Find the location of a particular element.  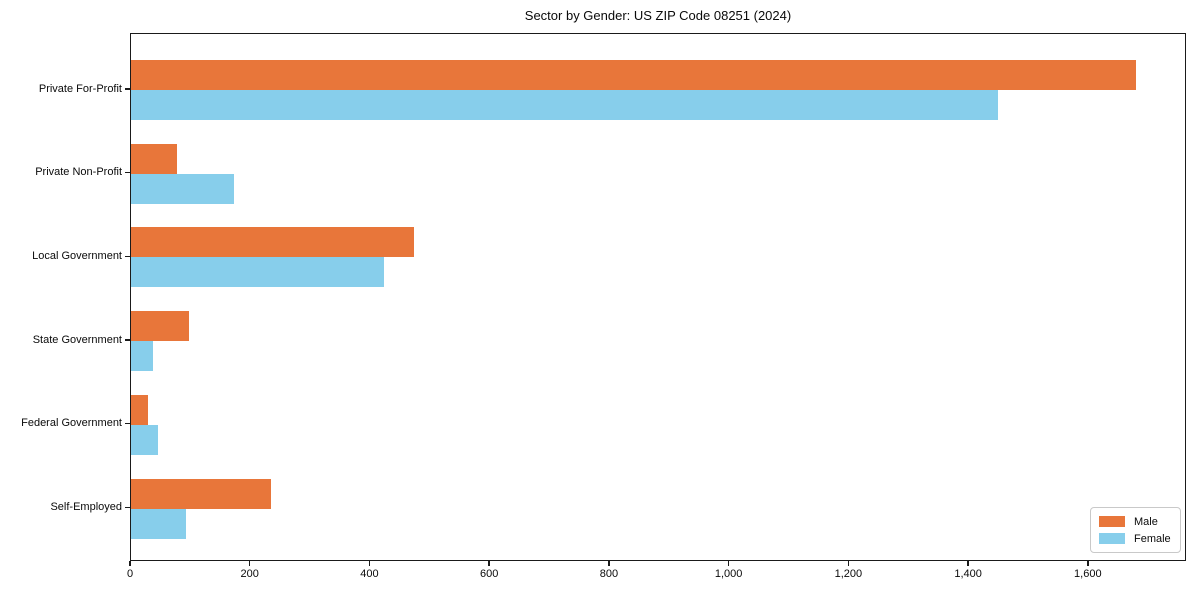

x-tick-label-3: 600 is located at coordinates (489, 574).